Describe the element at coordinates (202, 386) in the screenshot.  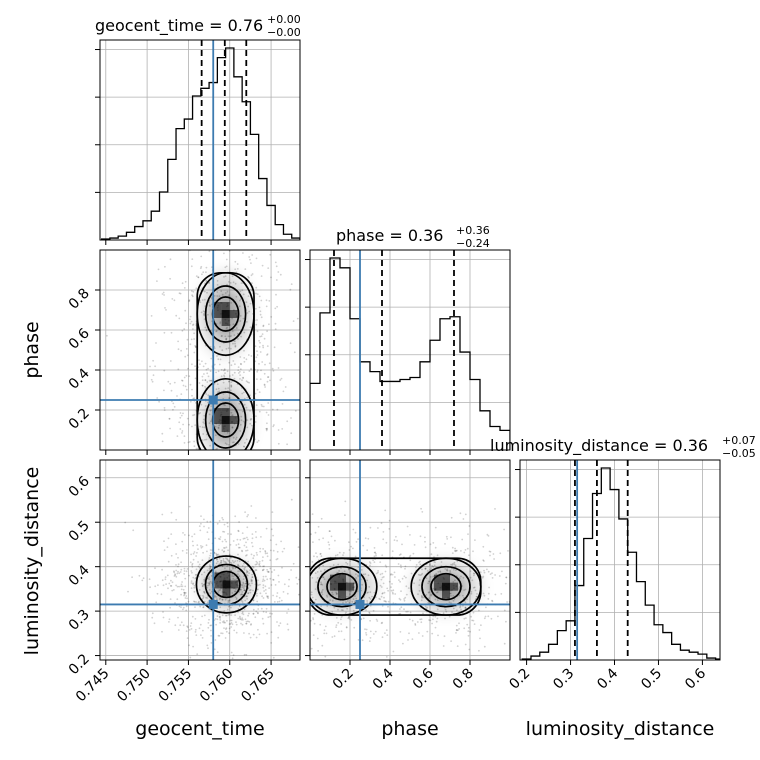
I see `scatter-gt-phase-content` at that location.